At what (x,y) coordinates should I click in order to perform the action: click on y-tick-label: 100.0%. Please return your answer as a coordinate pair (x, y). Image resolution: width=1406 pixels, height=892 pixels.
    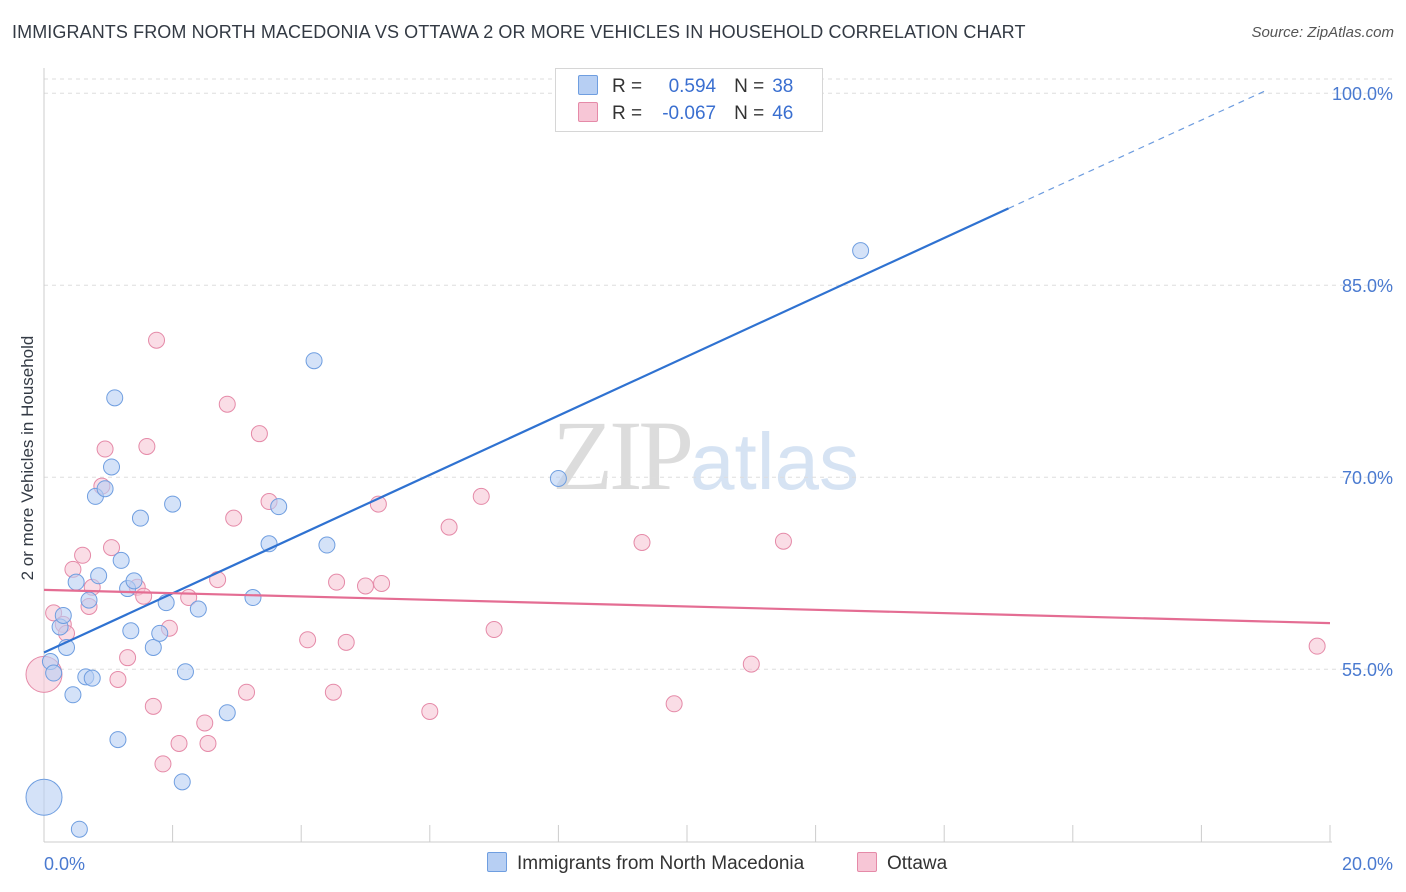
    Looking at the image, I should click on (1362, 94).